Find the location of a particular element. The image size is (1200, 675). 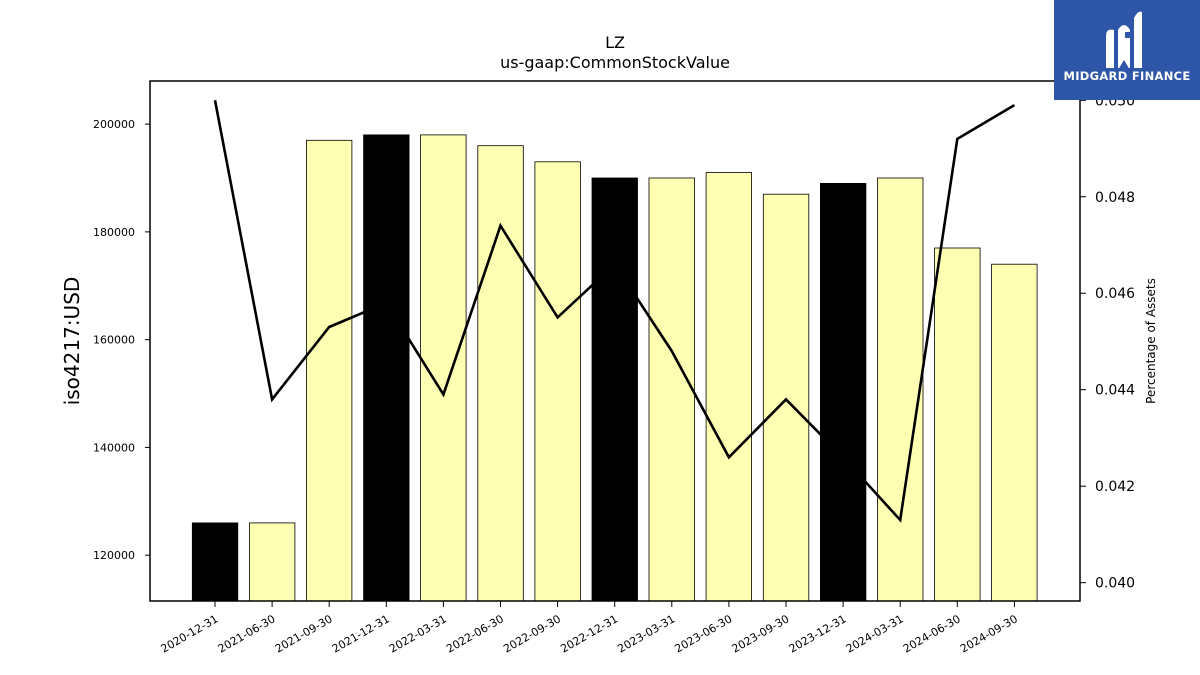

brand-name: MIDGARD FINANCE is located at coordinates (1127, 76).